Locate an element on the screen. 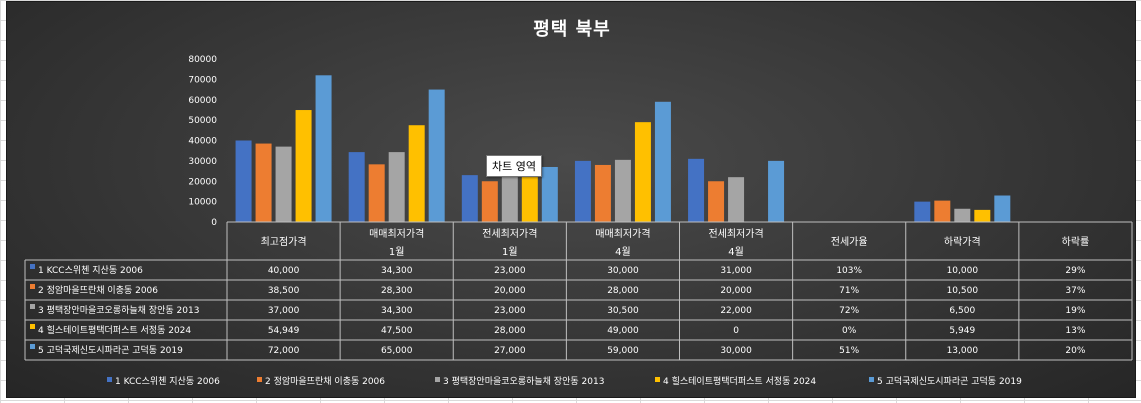 Image resolution: width=1141 pixels, height=403 pixels. data-label: 103% is located at coordinates (849, 271).